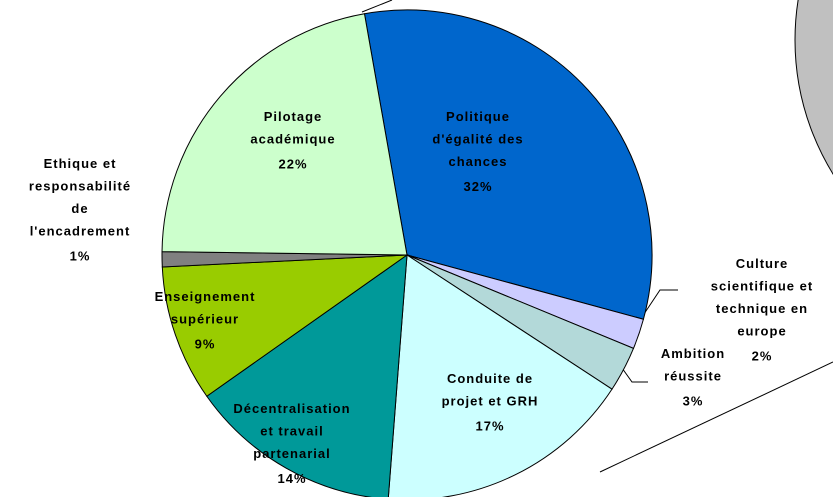 Image resolution: width=833 pixels, height=497 pixels. Describe the element at coordinates (292, 163) in the screenshot. I see `value-label: 22%` at that location.